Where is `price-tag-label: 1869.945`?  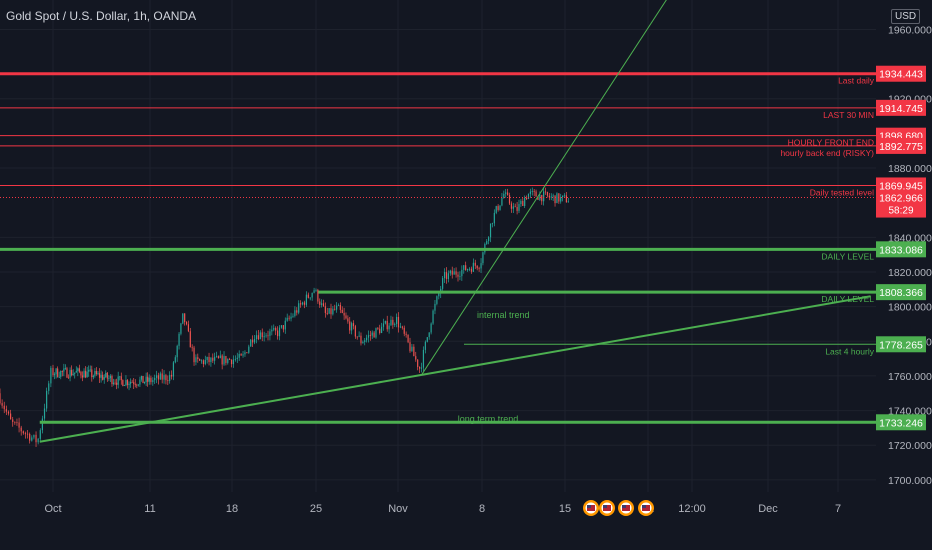 price-tag-label: 1869.945 is located at coordinates (901, 186).